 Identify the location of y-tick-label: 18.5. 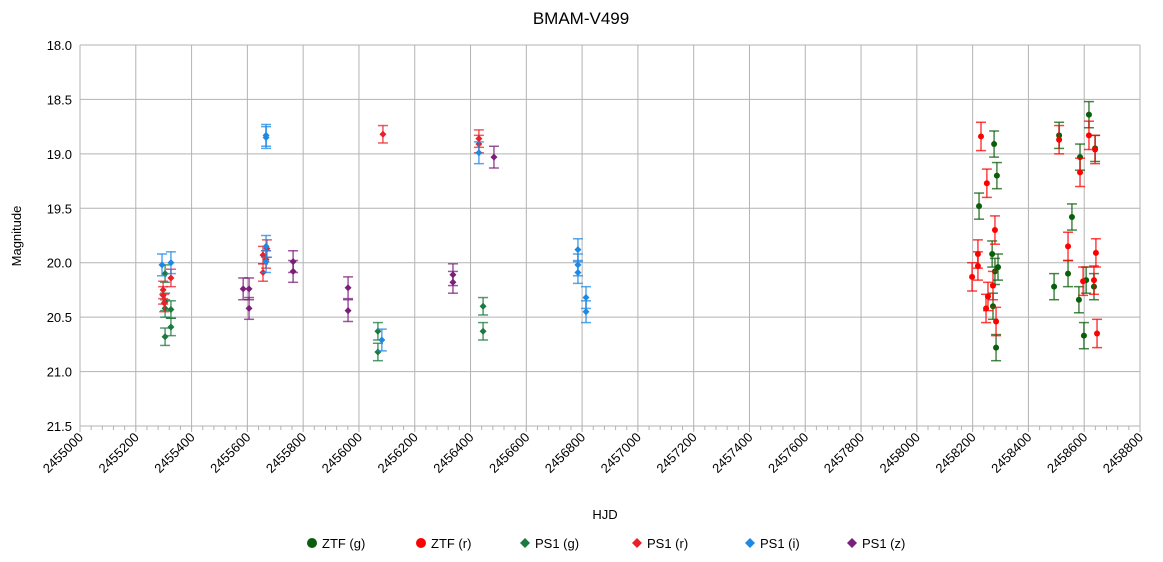
(59, 99).